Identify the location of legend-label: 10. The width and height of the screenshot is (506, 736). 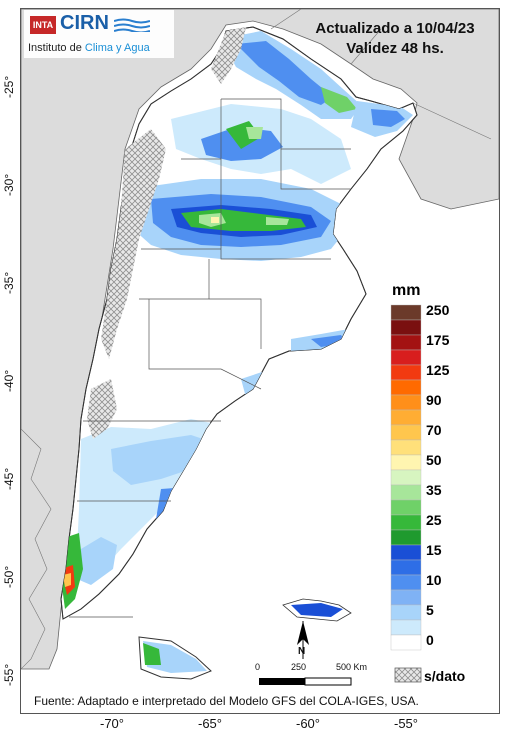
(434, 580).